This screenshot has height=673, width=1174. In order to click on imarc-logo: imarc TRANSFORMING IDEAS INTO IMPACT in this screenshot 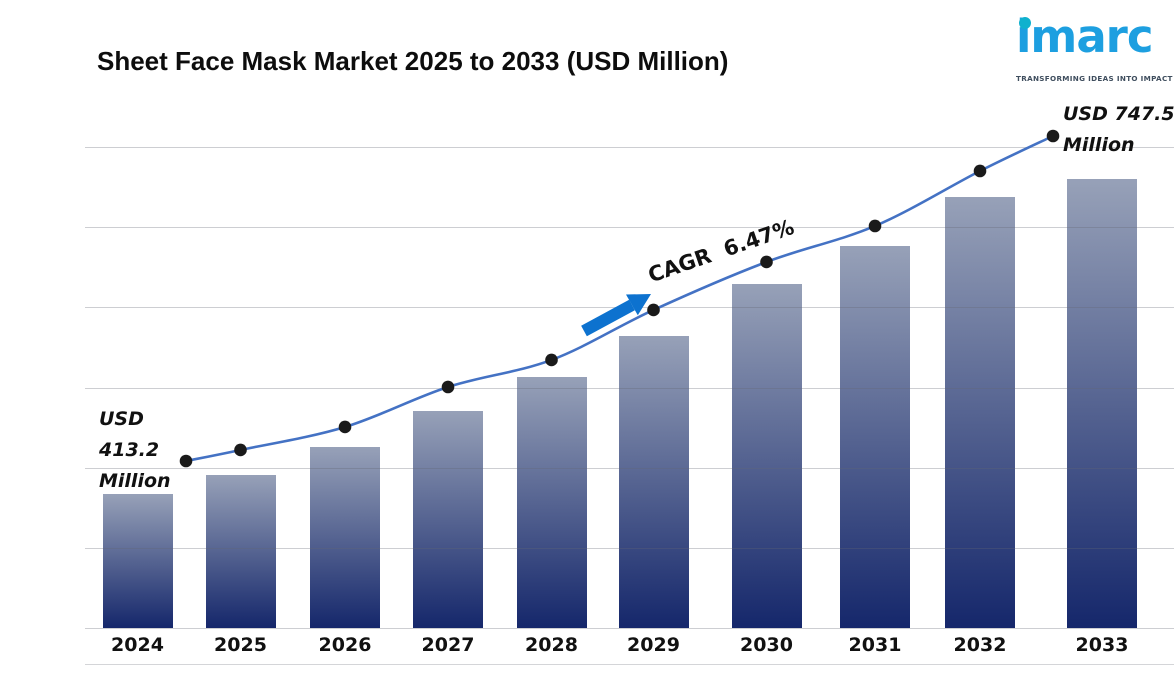, I will do `click(1094, 48)`.